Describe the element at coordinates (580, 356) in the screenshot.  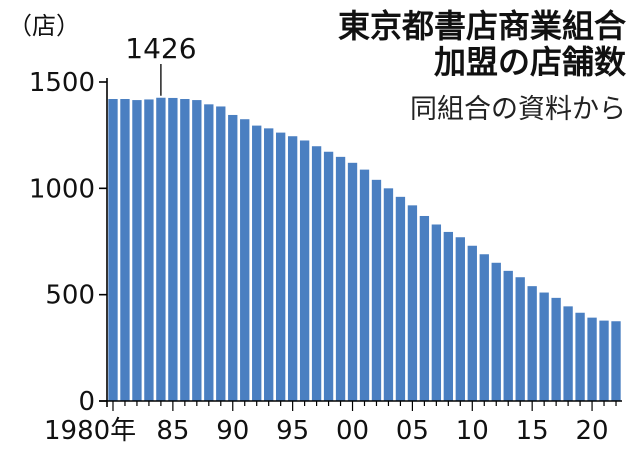
I see `bar-2019` at that location.